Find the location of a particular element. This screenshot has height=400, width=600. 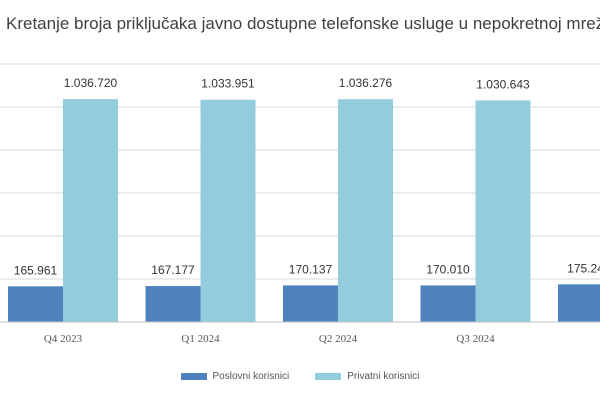

data-label-poslovni: 170.010 is located at coordinates (448, 269).